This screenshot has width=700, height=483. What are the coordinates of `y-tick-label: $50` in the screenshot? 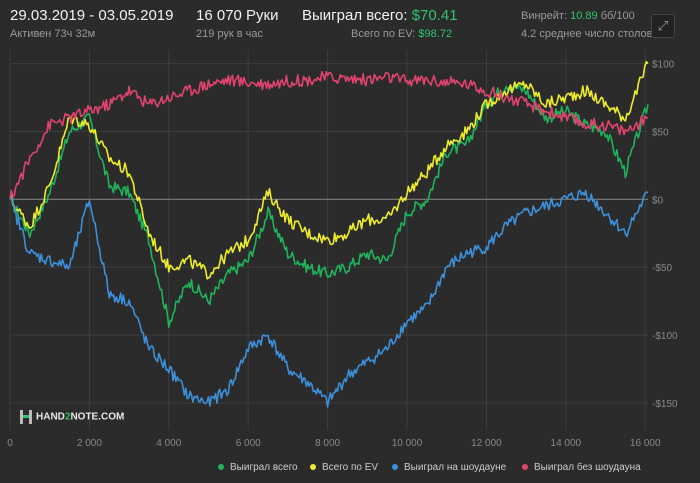 It's located at (660, 132).